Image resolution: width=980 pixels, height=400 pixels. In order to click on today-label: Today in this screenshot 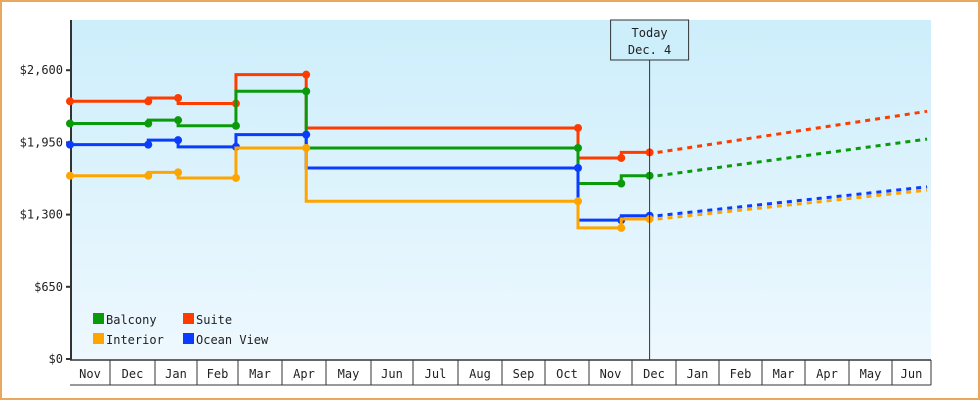, I will do `click(650, 33)`.